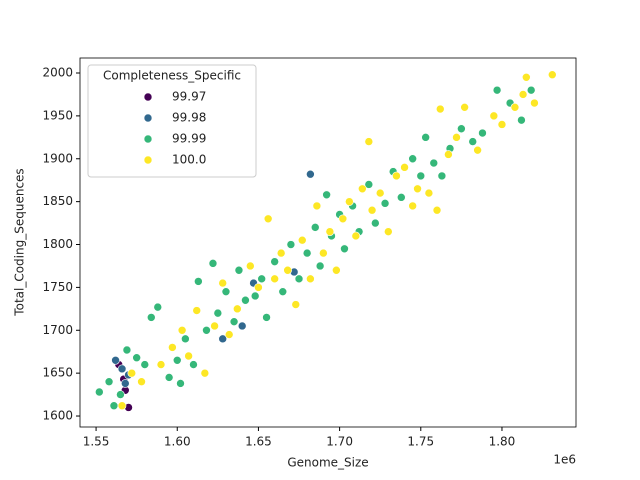  I want to click on y-tick-label: 1850, so click(57, 201).